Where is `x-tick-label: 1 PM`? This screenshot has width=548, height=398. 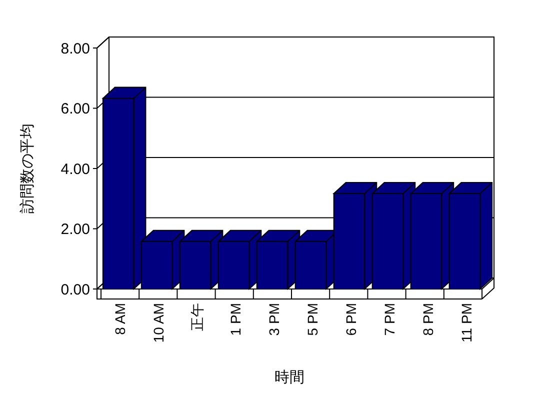
x-tick-label: 1 PM is located at coordinates (236, 319).